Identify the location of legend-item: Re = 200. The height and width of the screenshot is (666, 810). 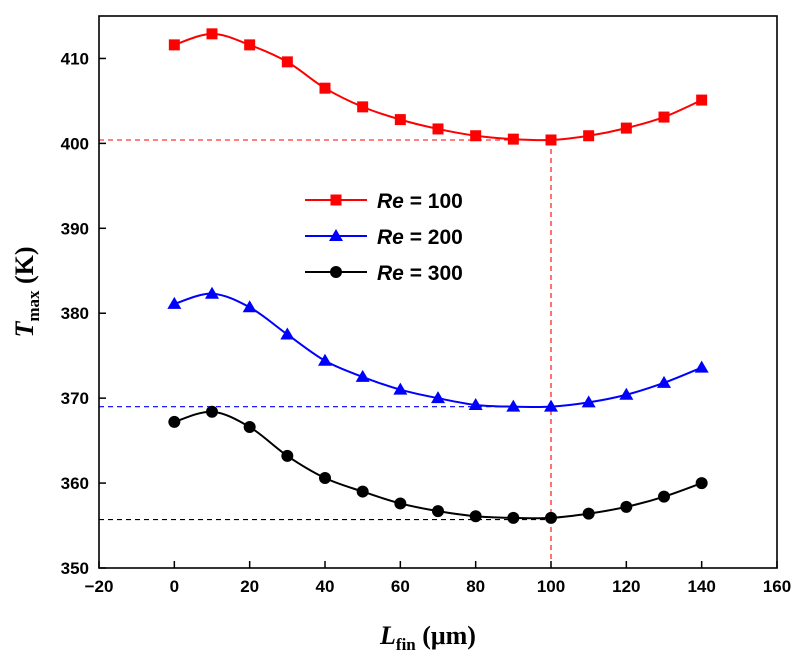
(384, 237).